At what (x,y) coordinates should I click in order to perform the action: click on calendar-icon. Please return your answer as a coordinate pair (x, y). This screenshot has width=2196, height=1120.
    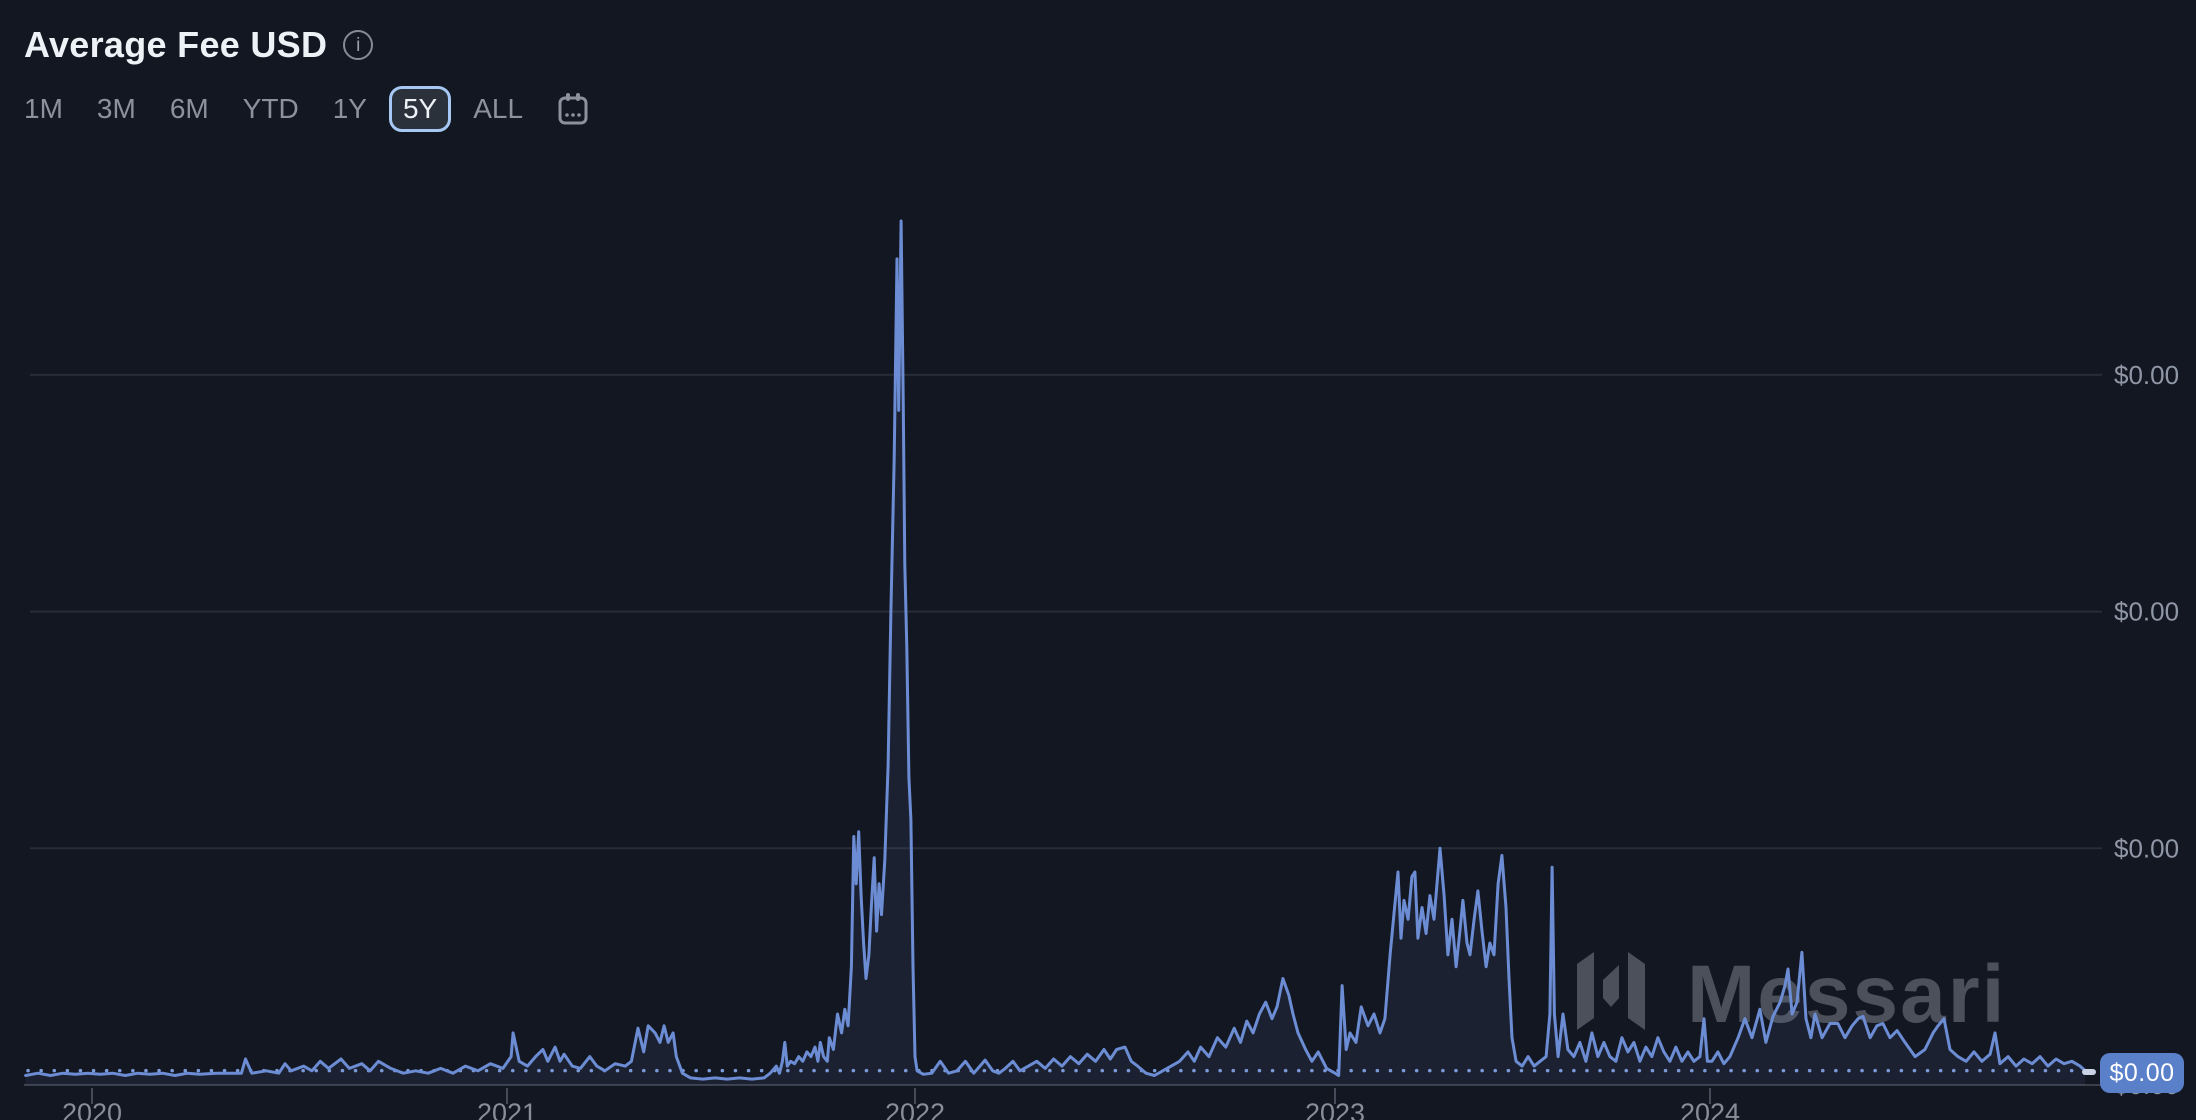
    Looking at the image, I should click on (573, 109).